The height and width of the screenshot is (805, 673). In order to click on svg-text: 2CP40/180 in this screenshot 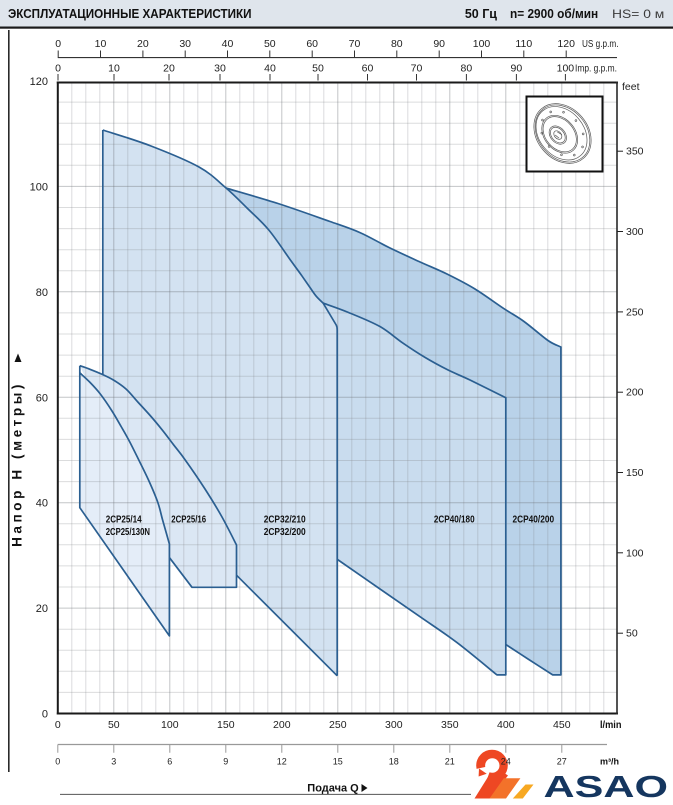, I will do `click(454, 520)`.